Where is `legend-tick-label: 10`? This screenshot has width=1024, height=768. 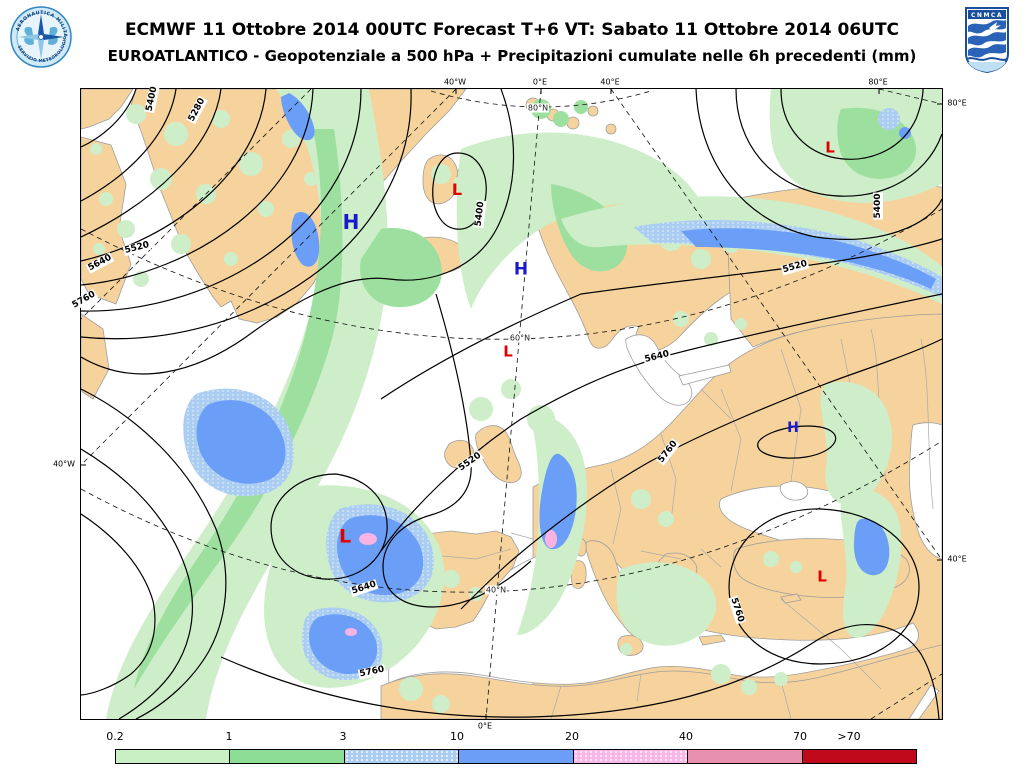 legend-tick-label: 10 is located at coordinates (457, 736).